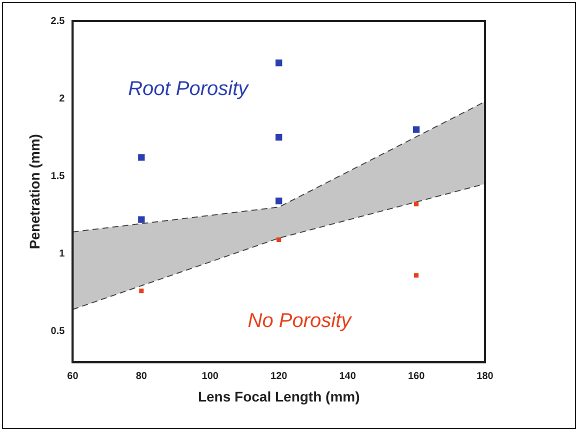 The width and height of the screenshot is (578, 431). Describe the element at coordinates (189, 89) in the screenshot. I see `series-label: Root Porosity` at that location.